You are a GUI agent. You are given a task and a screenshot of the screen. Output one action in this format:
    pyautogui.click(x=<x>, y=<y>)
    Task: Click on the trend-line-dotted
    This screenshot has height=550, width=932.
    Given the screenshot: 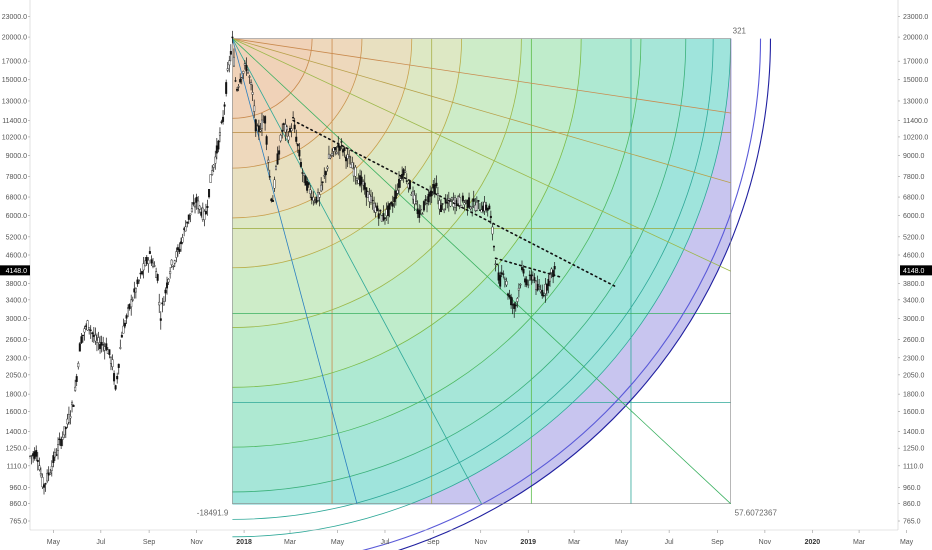 What is the action you would take?
    pyautogui.click(x=455, y=204)
    